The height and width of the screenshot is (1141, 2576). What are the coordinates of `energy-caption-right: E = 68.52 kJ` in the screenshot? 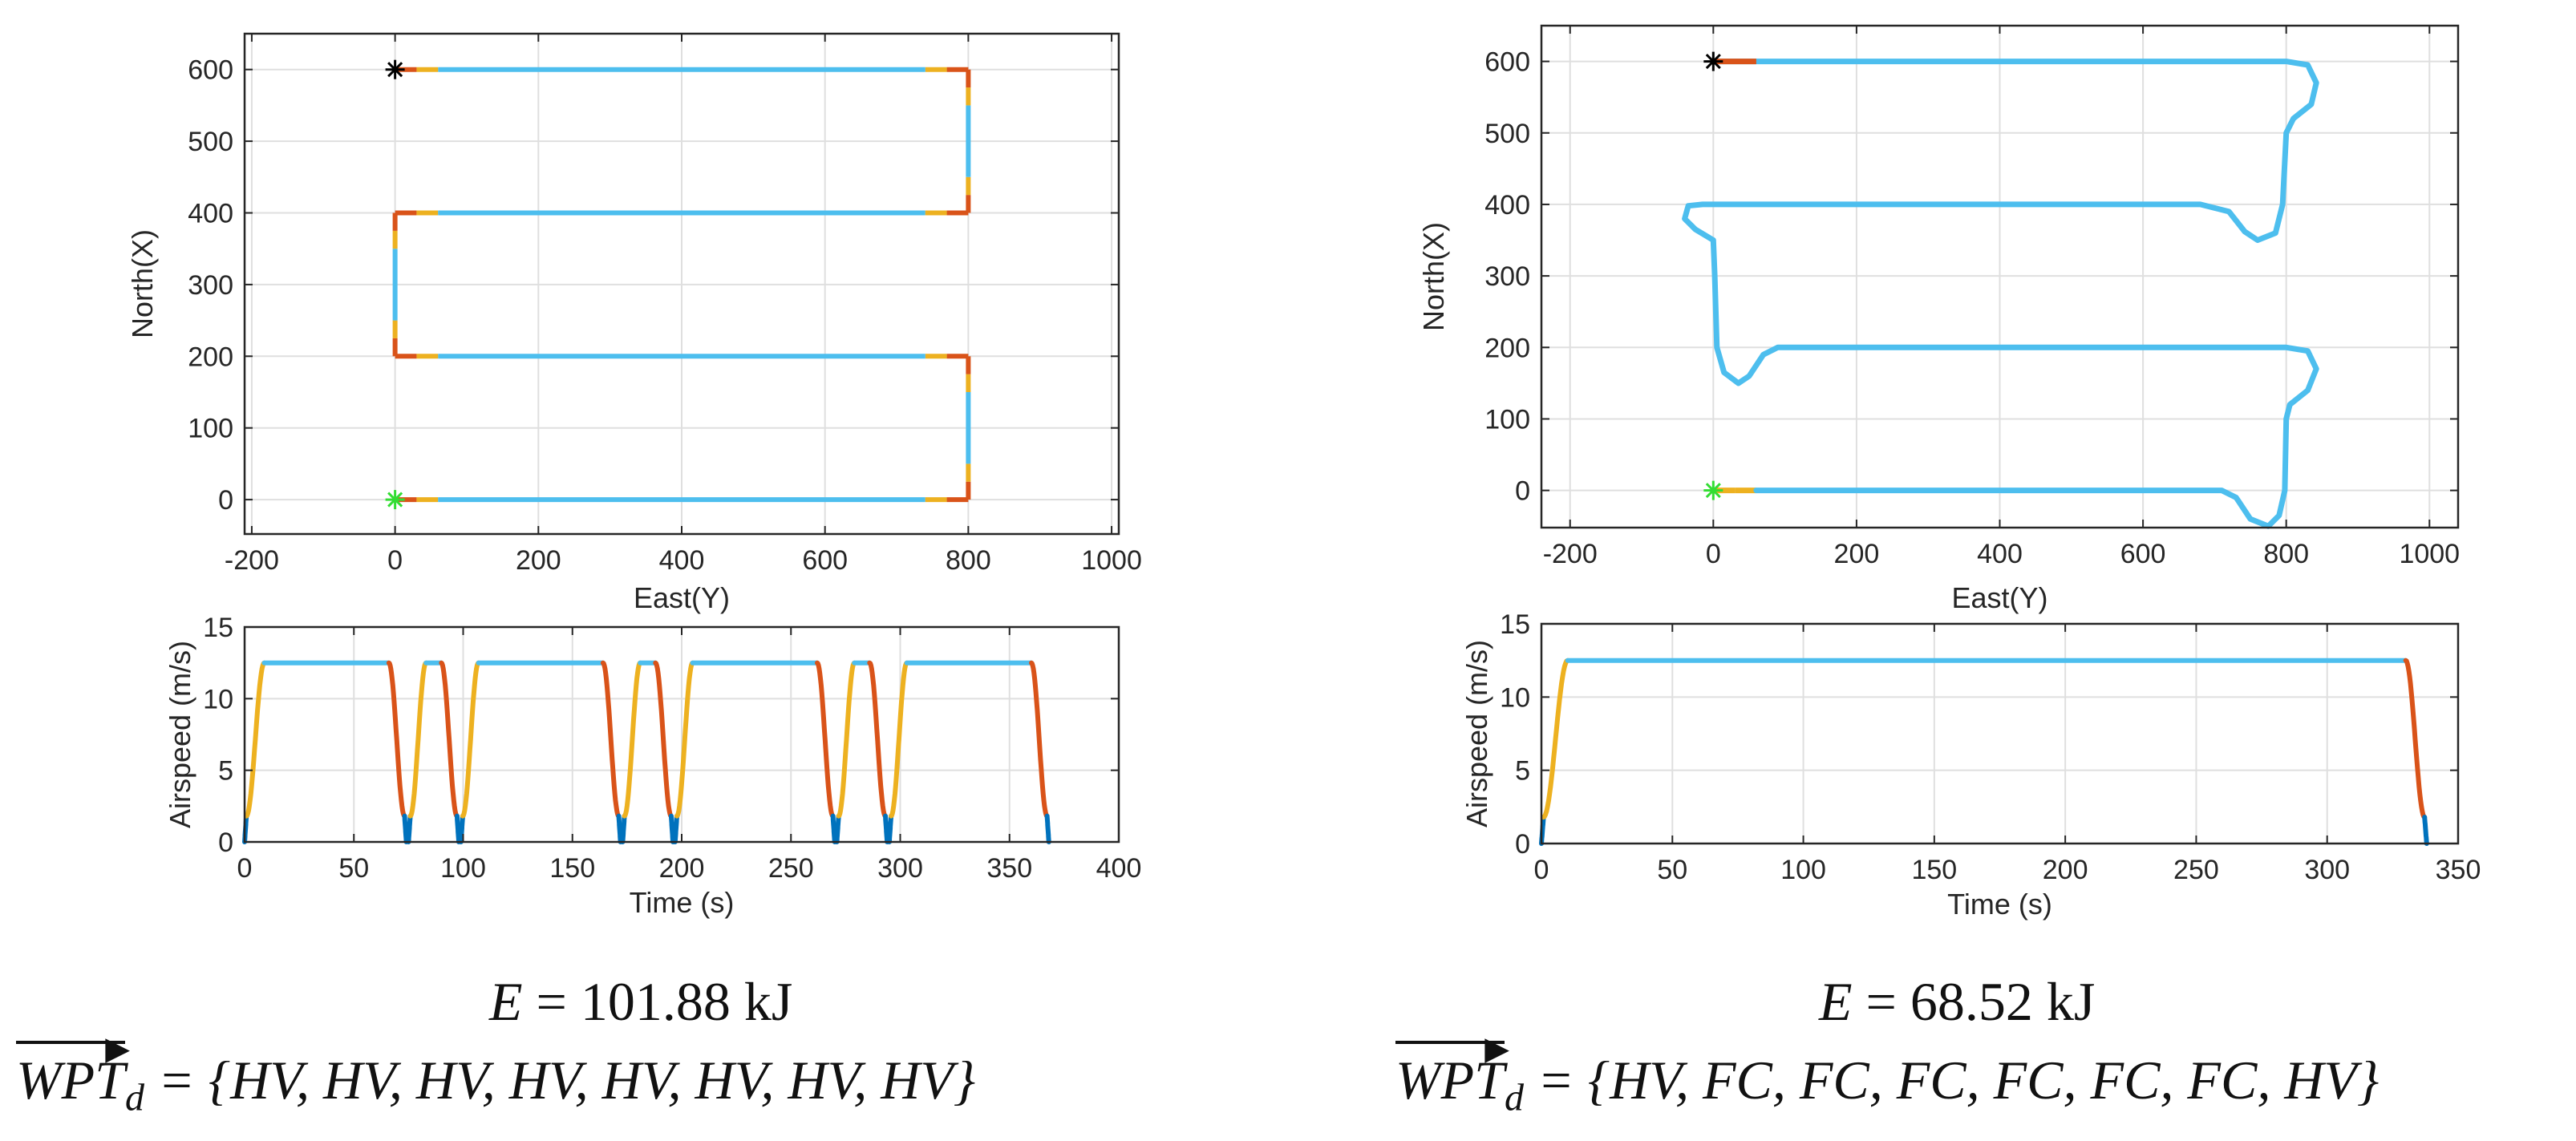 It's located at (1957, 1002).